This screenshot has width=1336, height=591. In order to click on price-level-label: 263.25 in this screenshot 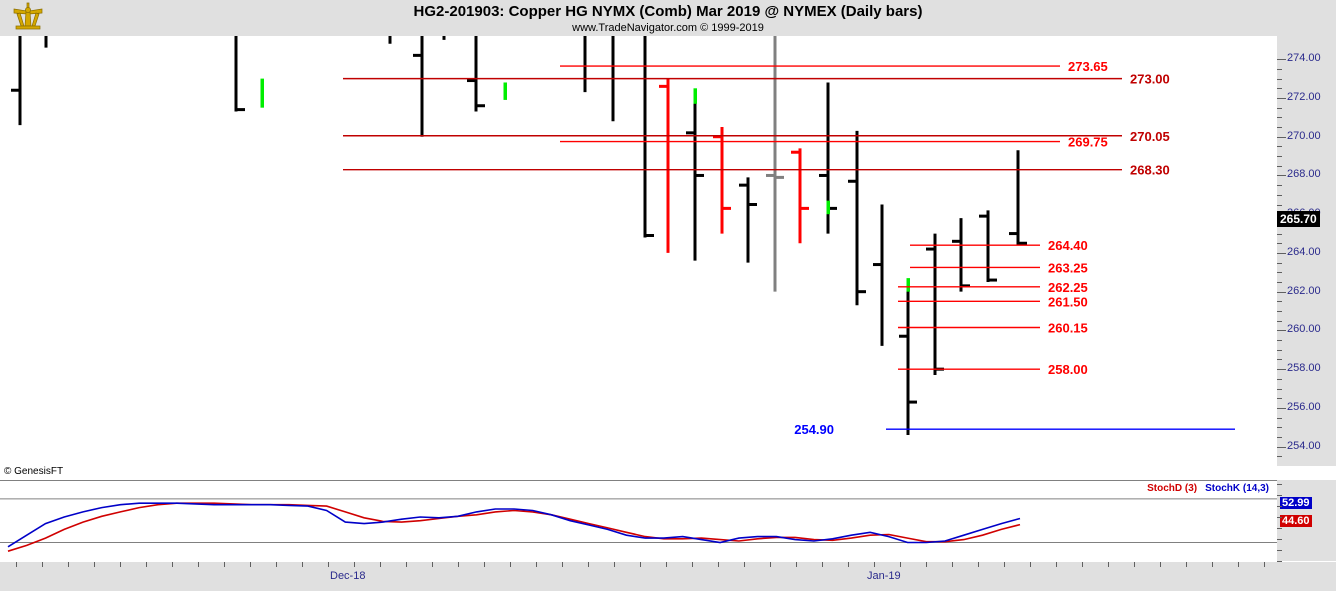, I will do `click(1068, 267)`.